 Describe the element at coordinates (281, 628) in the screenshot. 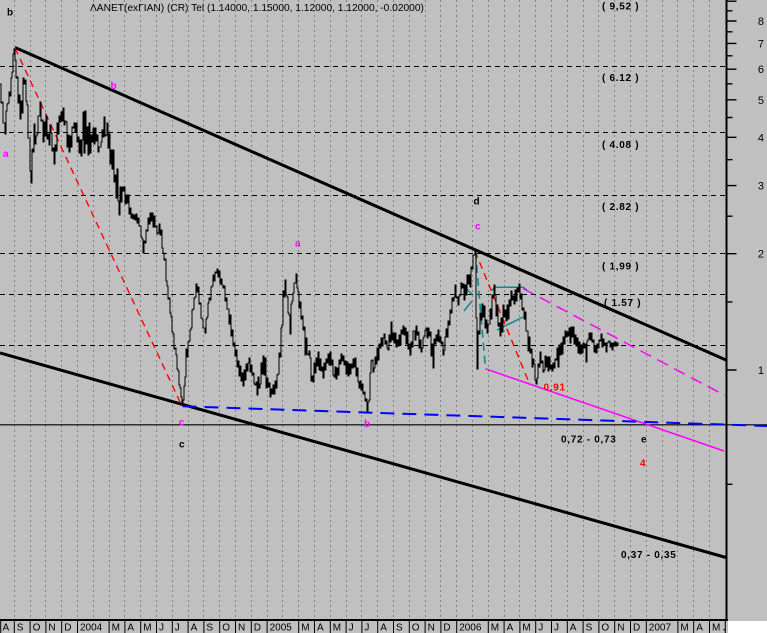

I see `svg-text: 2005` at that location.